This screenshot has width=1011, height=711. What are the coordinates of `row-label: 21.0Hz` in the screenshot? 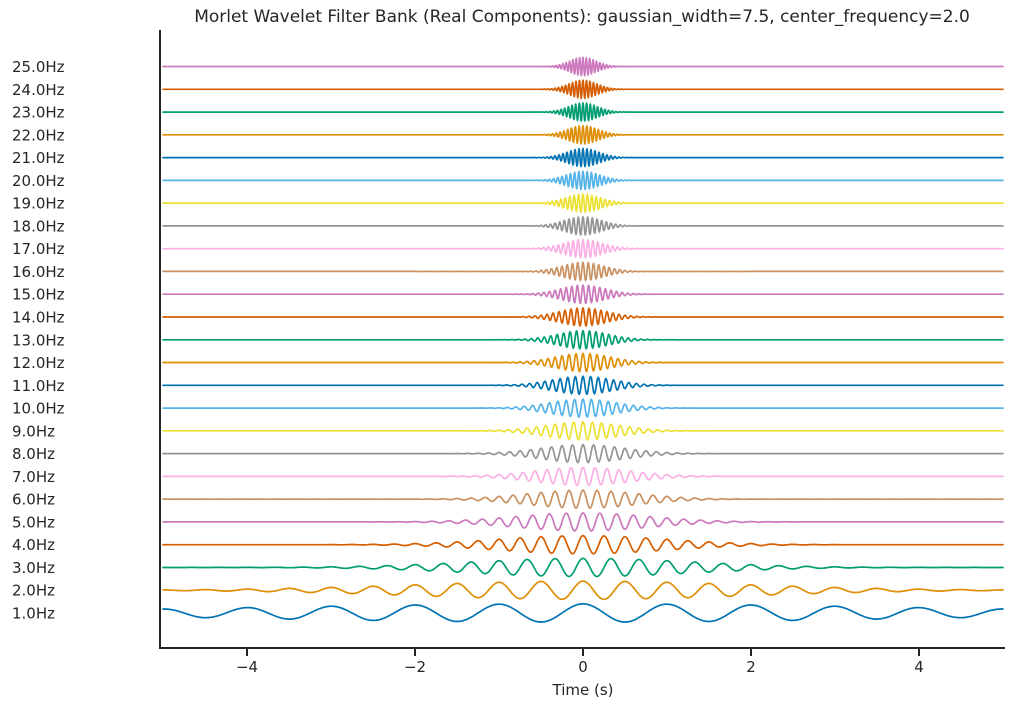 It's located at (38, 158).